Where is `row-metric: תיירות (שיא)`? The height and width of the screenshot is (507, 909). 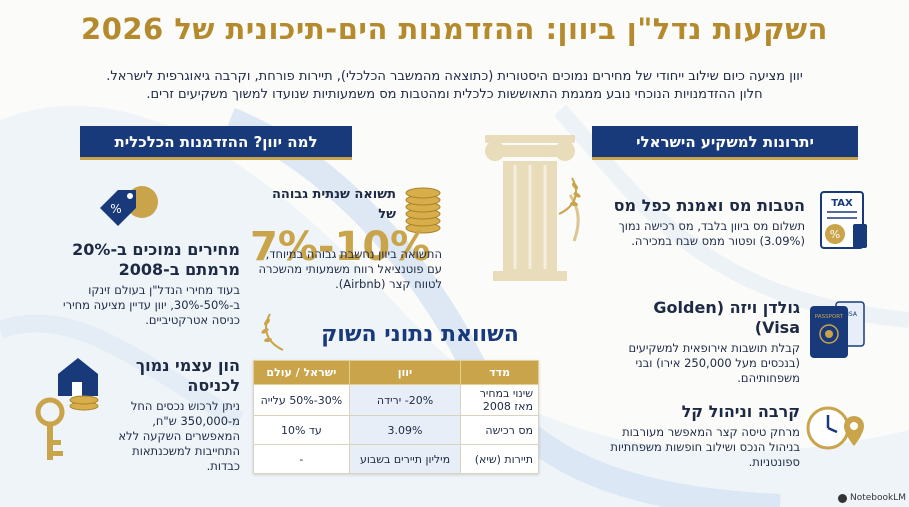
row-metric: תיירות (שיא) is located at coordinates (499, 459).